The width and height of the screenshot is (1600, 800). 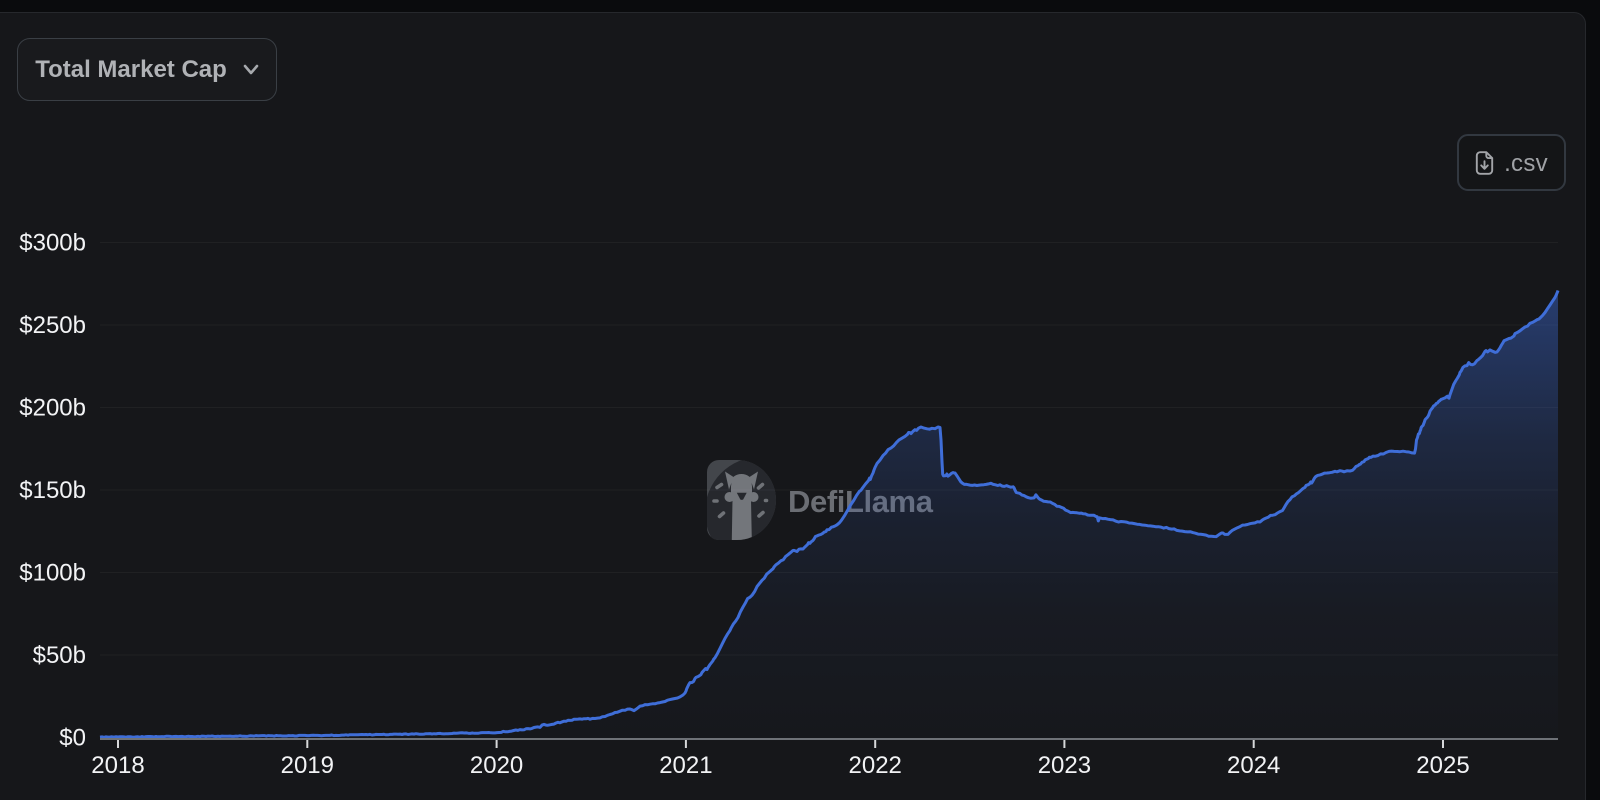 What do you see at coordinates (52, 243) in the screenshot?
I see `svg-text: $300b` at bounding box center [52, 243].